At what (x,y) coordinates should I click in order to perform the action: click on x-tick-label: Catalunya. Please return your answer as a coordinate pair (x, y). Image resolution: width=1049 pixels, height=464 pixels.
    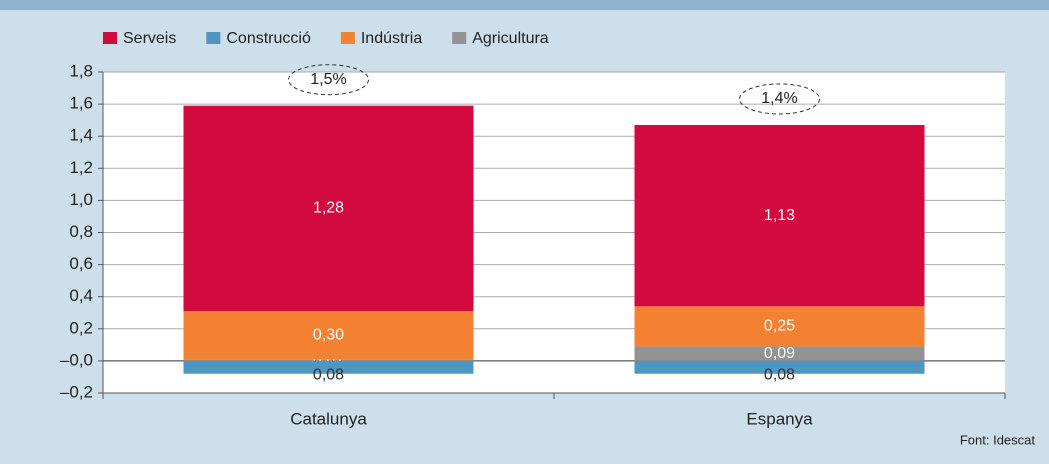
    Looking at the image, I should click on (328, 418).